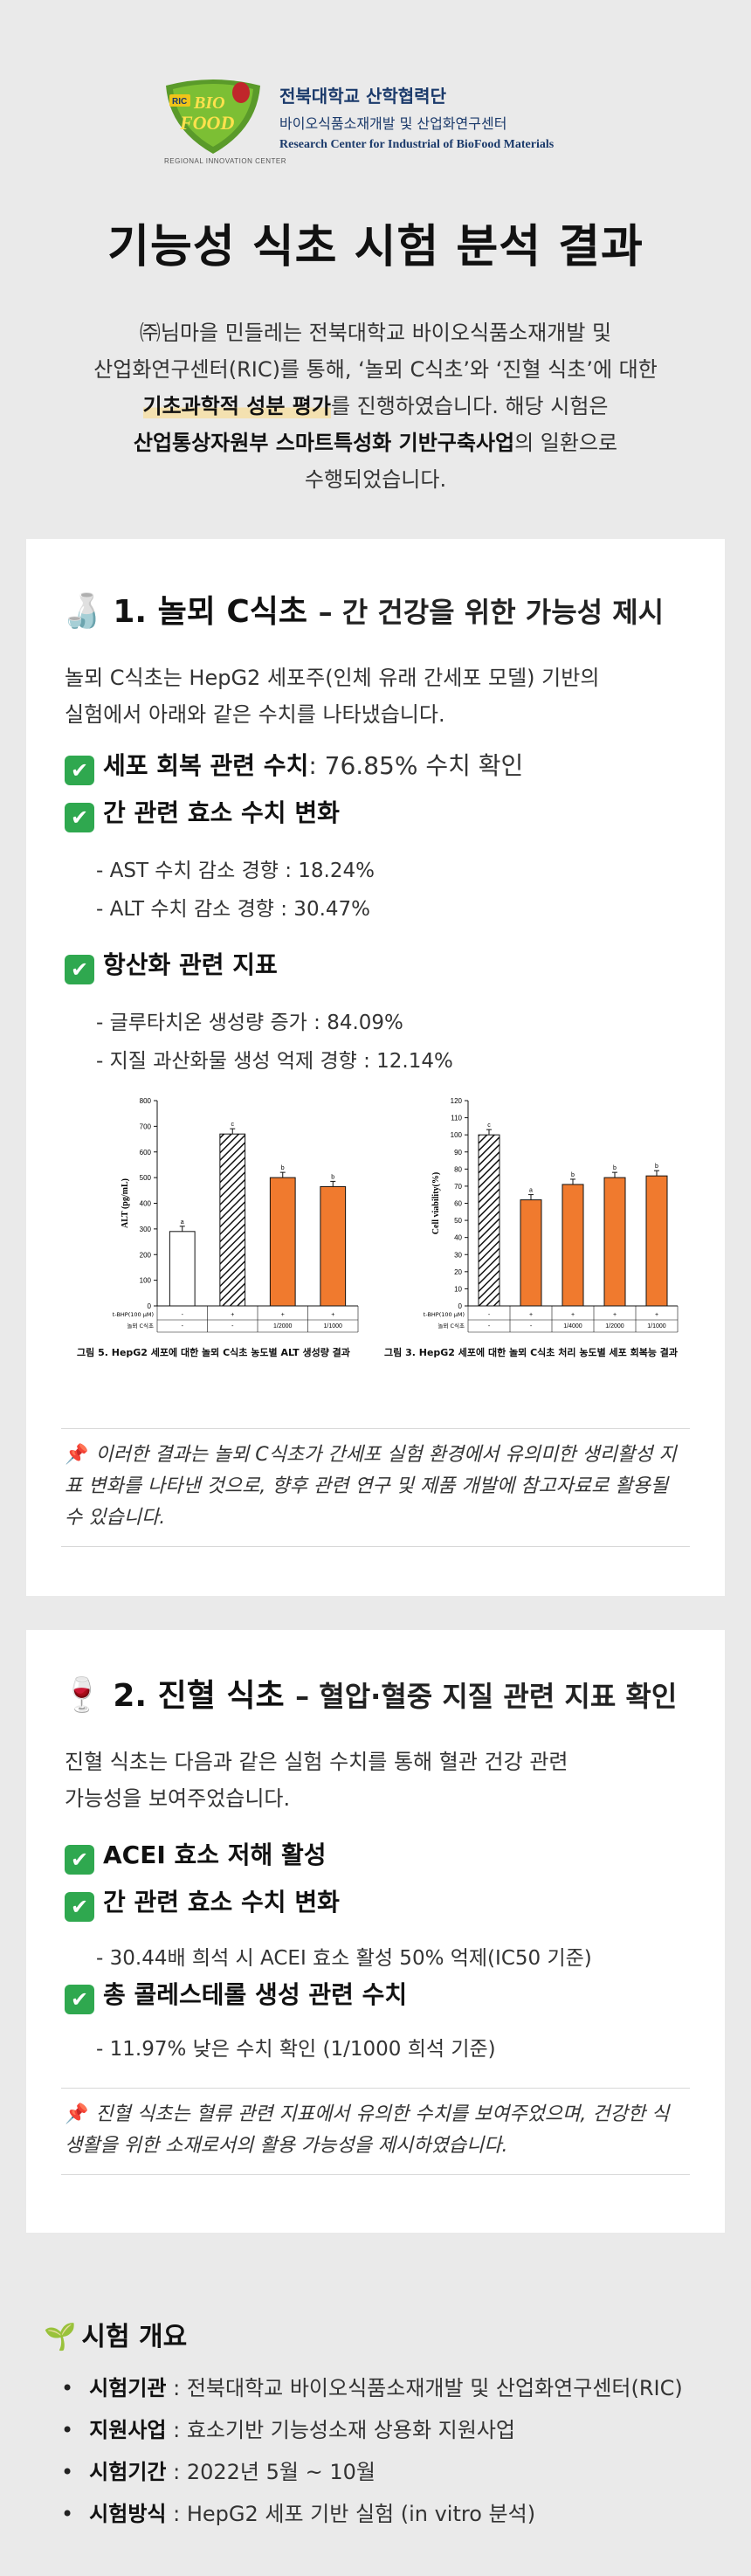 The width and height of the screenshot is (751, 2576). Describe the element at coordinates (324, 443) in the screenshot. I see `intro-bold: 산업통상자원부 스마트특성화 기반구축사업` at that location.